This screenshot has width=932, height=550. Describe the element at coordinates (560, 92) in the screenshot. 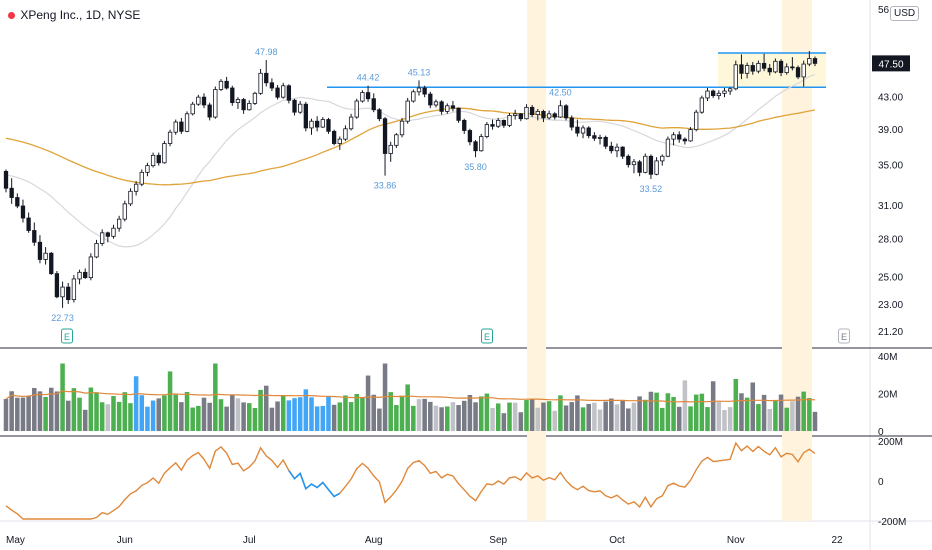

I see `high-label: 42.50` at that location.